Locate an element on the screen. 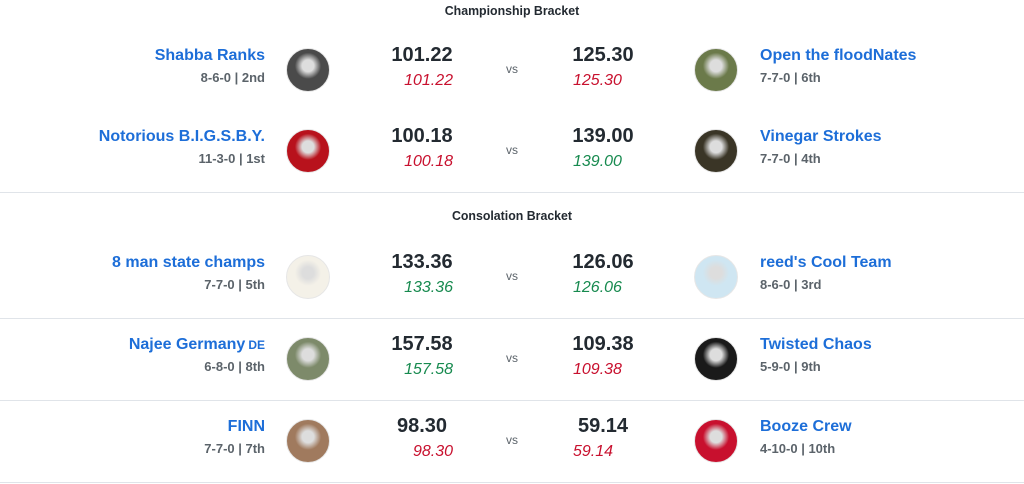 This screenshot has height=484, width=1024. team-link: 8 man state champs is located at coordinates (188, 262).